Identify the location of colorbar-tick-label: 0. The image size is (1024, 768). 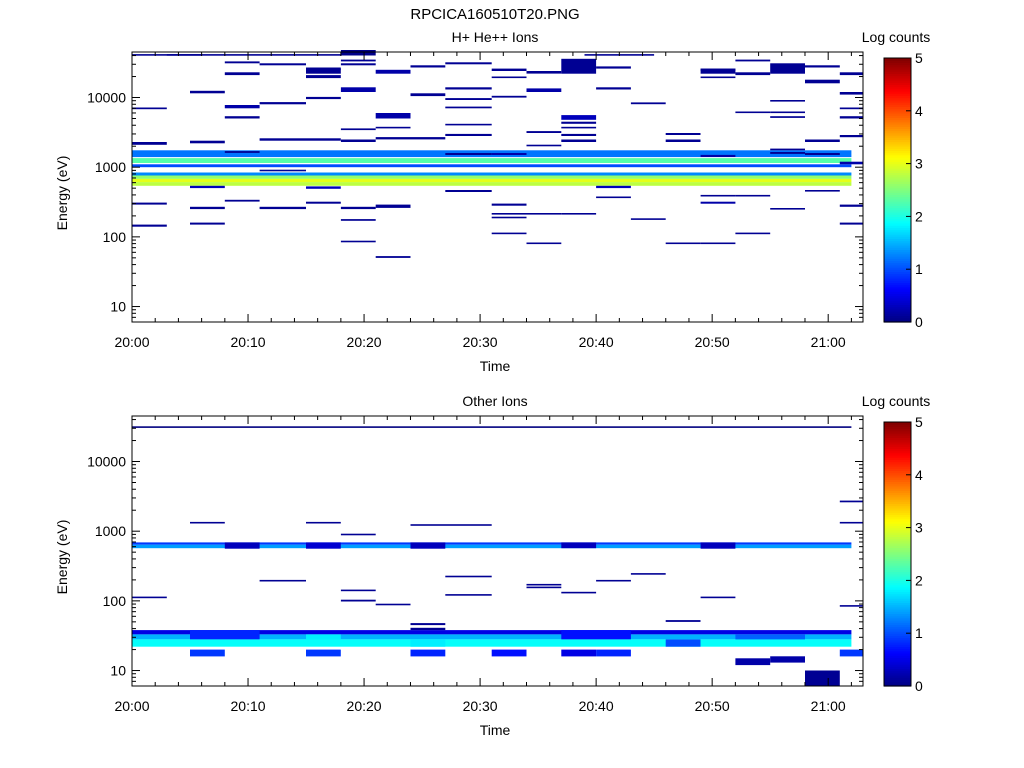
(919, 686).